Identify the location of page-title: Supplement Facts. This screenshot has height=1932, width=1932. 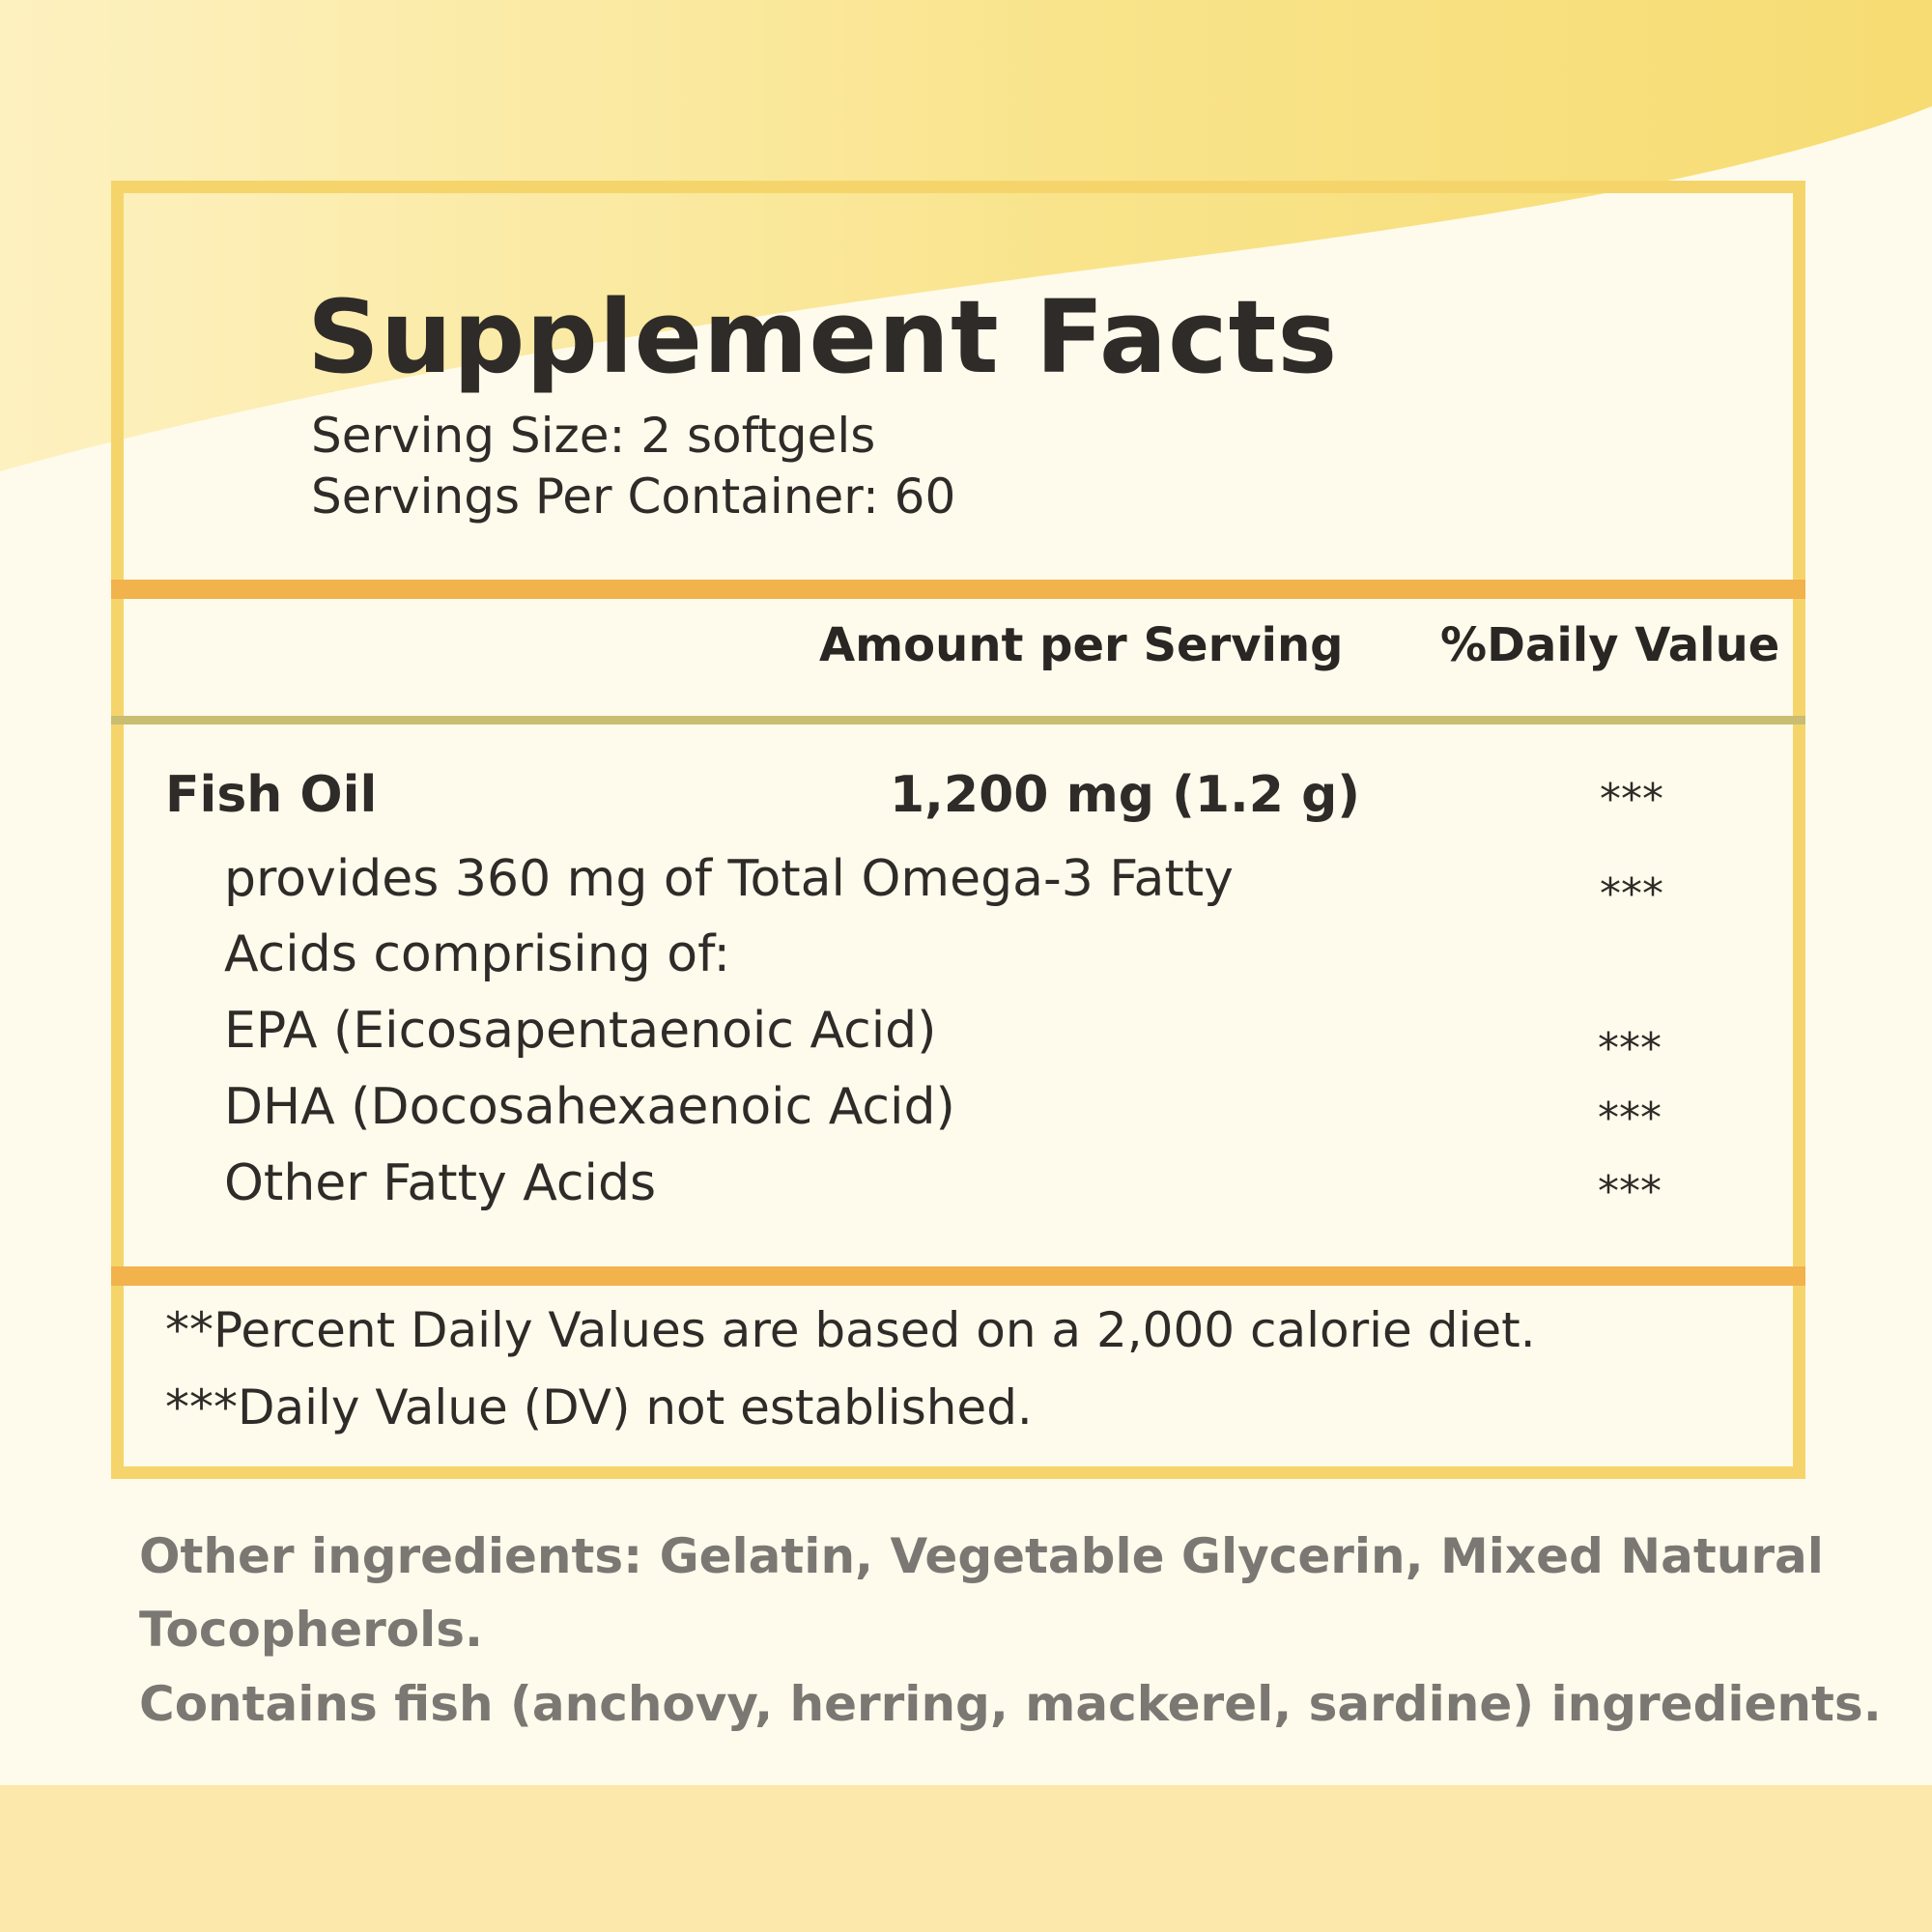
(823, 337).